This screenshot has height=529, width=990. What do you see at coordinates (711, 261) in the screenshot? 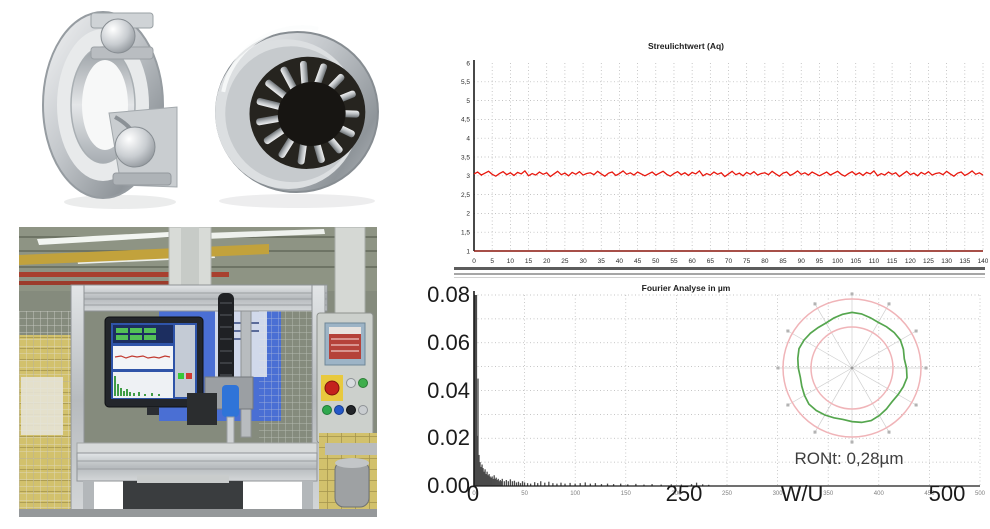
I see `svg-text: 65` at bounding box center [711, 261].